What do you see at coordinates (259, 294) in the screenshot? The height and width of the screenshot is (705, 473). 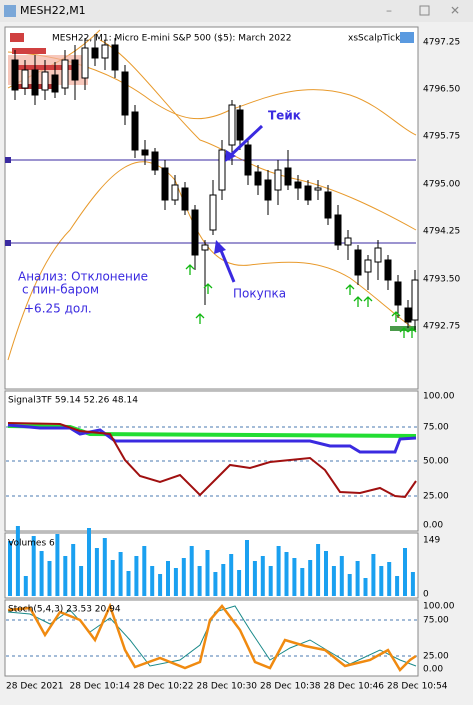 I see `buy-label: Покупка` at bounding box center [259, 294].